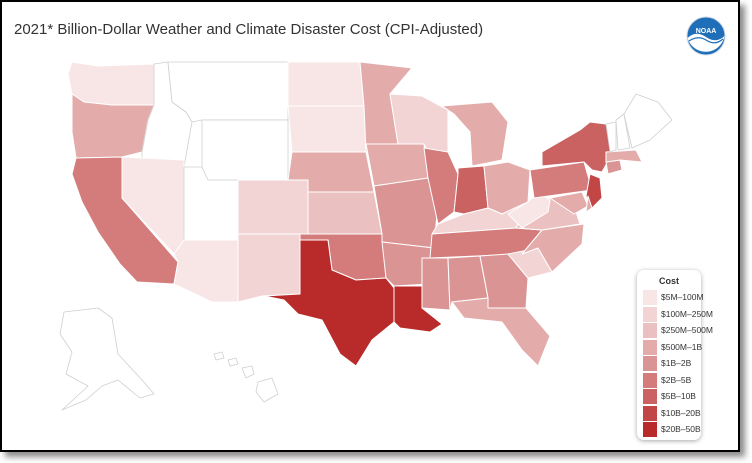 The image size is (752, 463). What do you see at coordinates (408, 264) in the screenshot?
I see `state-arkansas` at bounding box center [408, 264].